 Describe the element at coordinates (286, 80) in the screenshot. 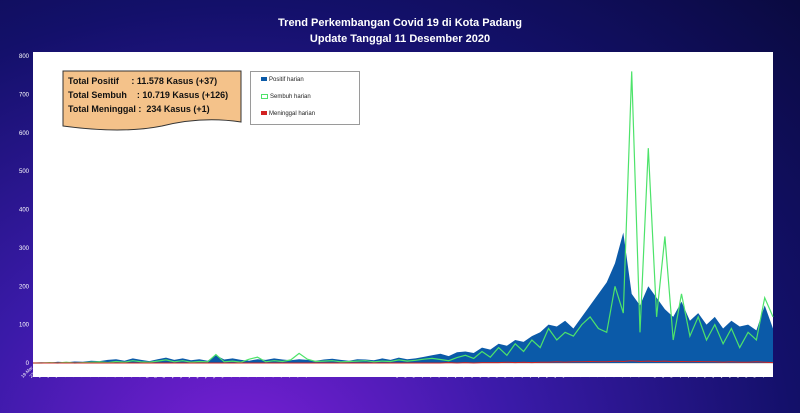

I see `legend-label-positif: Positif harian` at that location.